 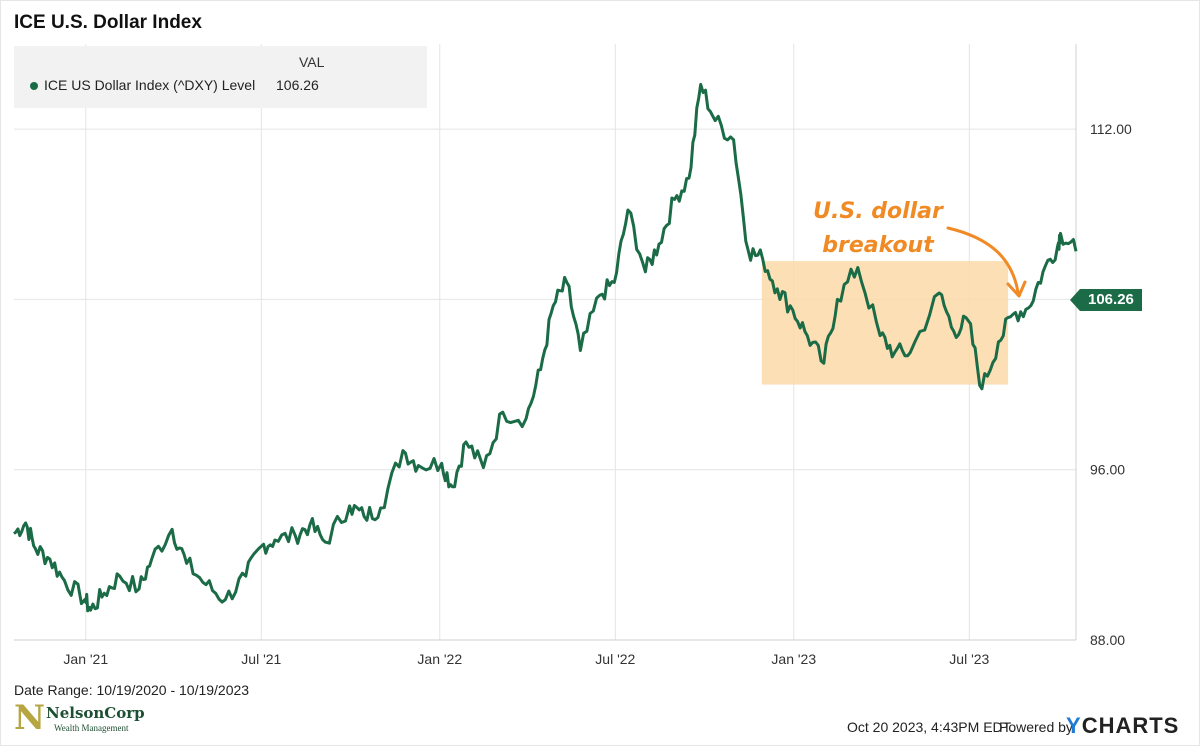 I want to click on date-range: Date Range: 10/19/2020 - 10/19/2023, so click(x=132, y=690).